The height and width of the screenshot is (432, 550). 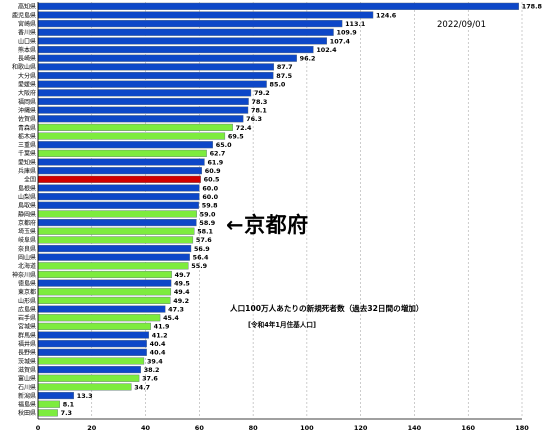 I want to click on value-label: 87.5, so click(x=284, y=76).